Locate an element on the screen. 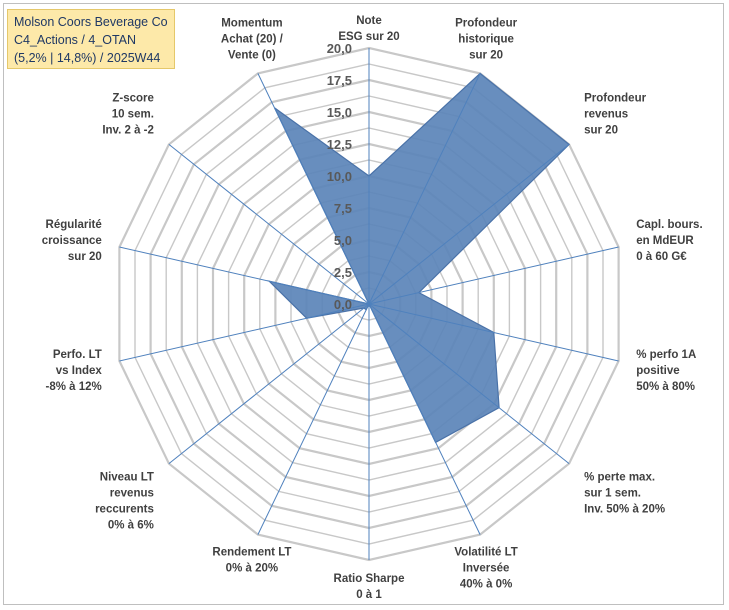  tick-label-4: 10,0 is located at coordinates (339, 176).